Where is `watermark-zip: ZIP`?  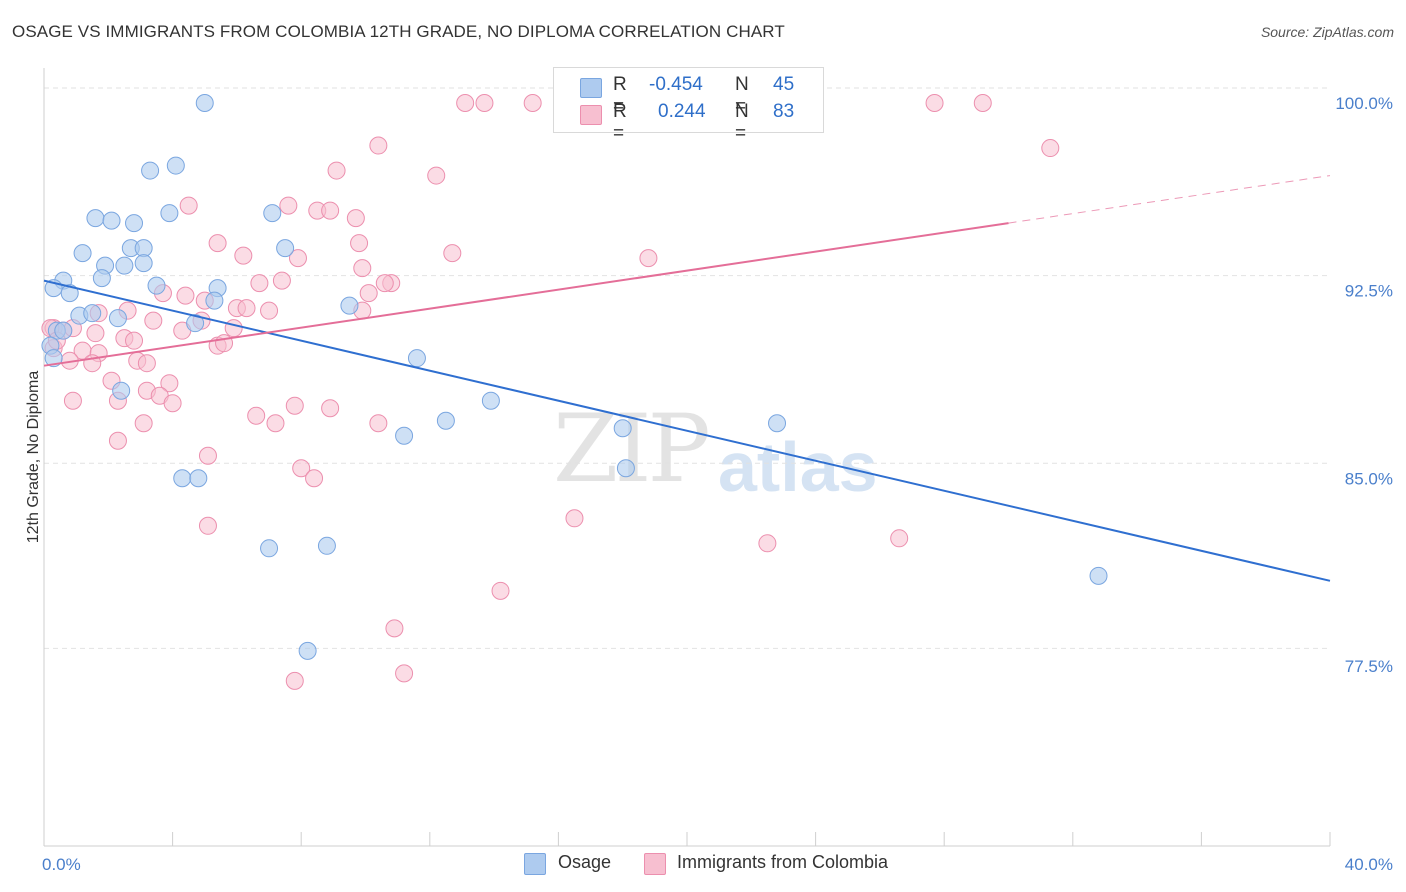 watermark-zip: ZIP is located at coordinates (632, 449).